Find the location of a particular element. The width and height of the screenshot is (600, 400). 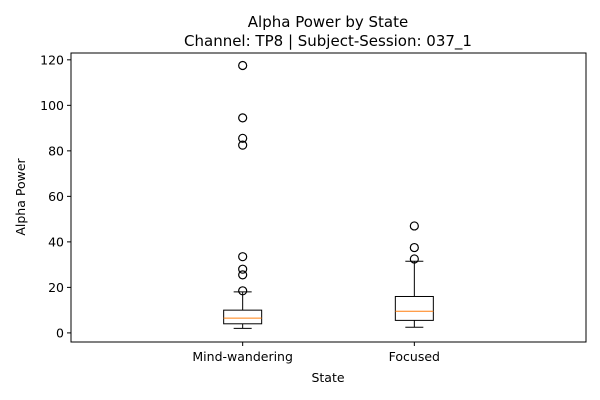

box-focused is located at coordinates (414, 274).